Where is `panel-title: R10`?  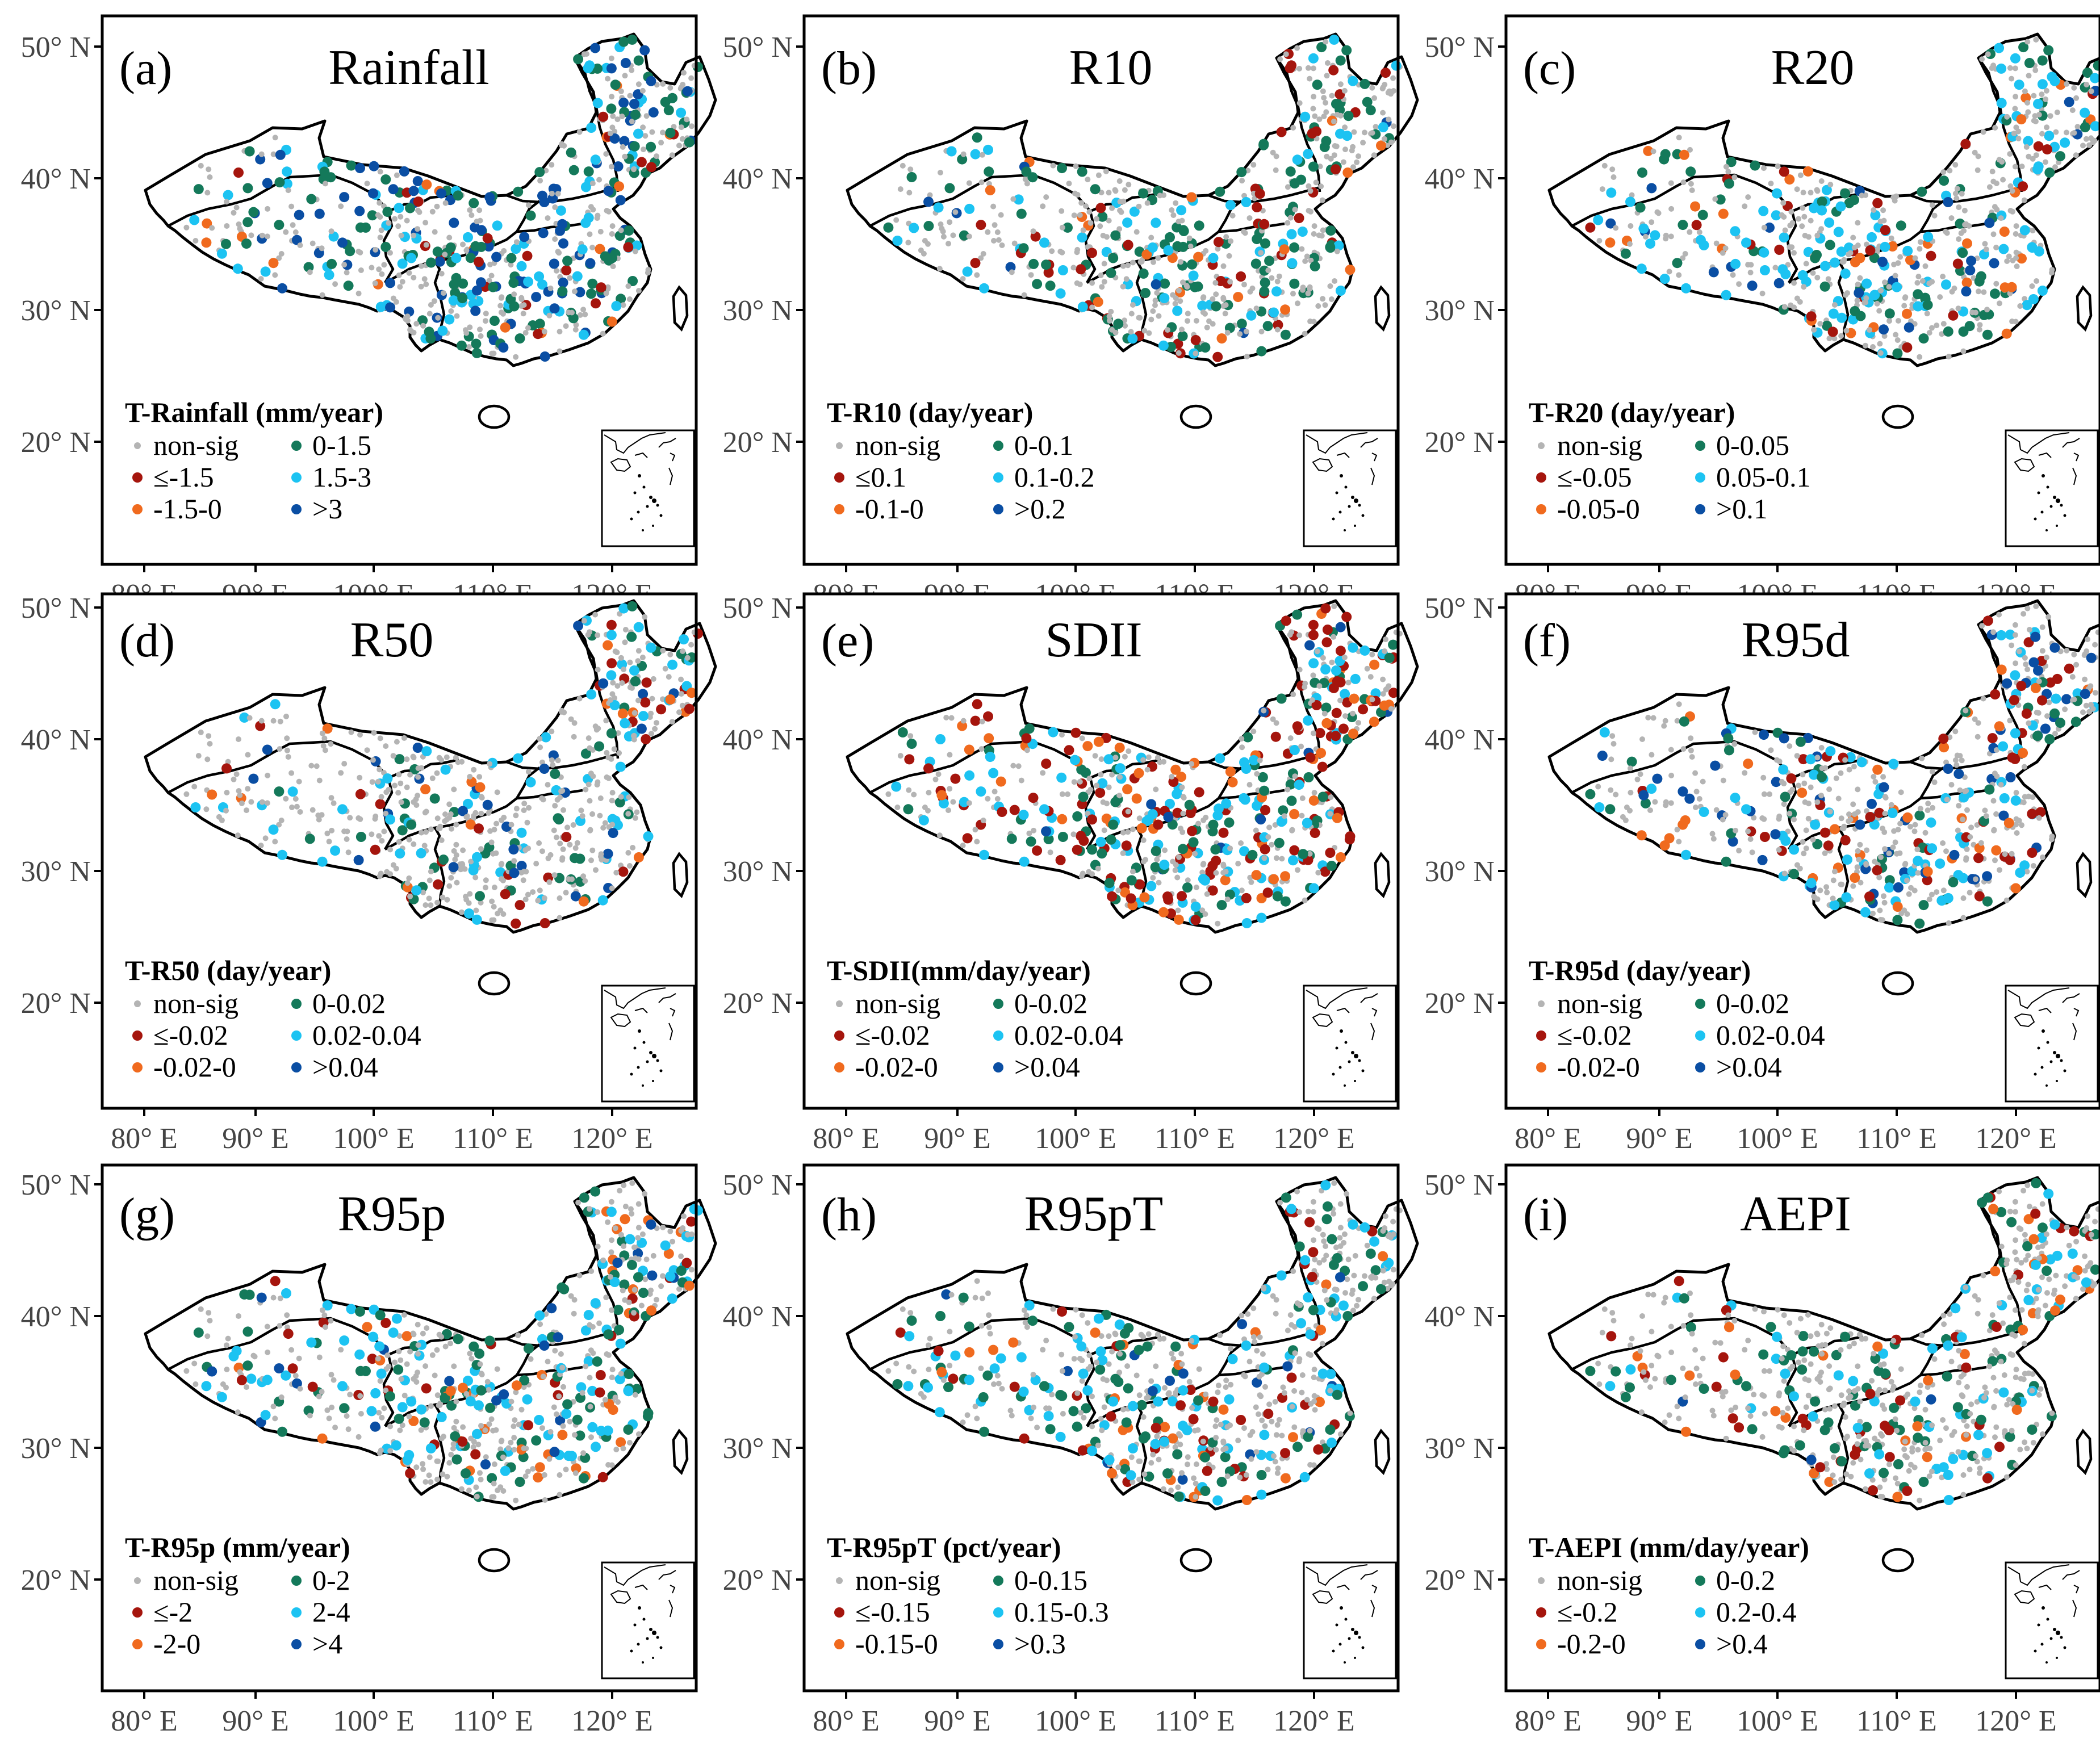
panel-title: R10 is located at coordinates (1111, 67).